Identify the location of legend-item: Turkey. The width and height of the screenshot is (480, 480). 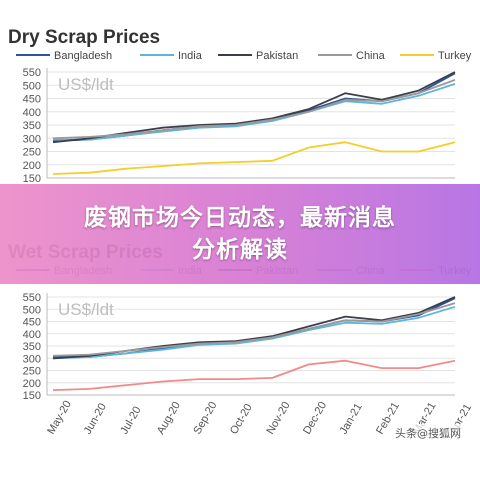
(436, 56).